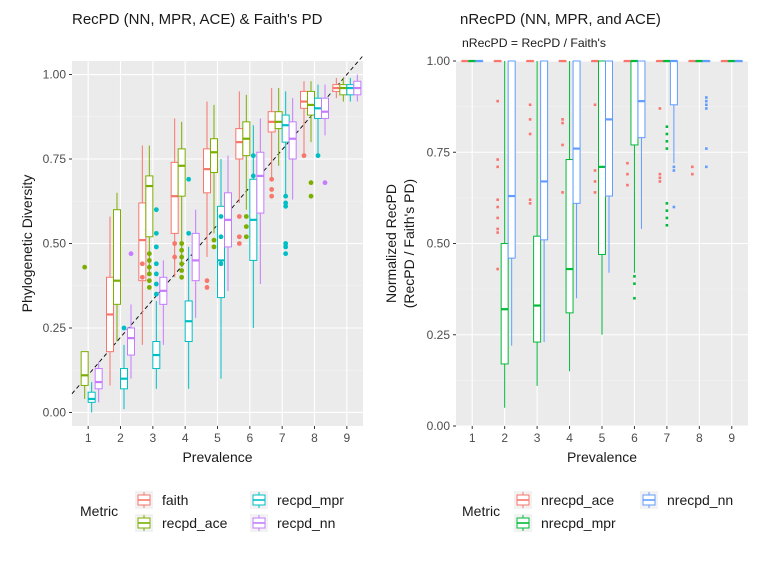  Describe the element at coordinates (175, 500) in the screenshot. I see `legend-label: faith` at that location.